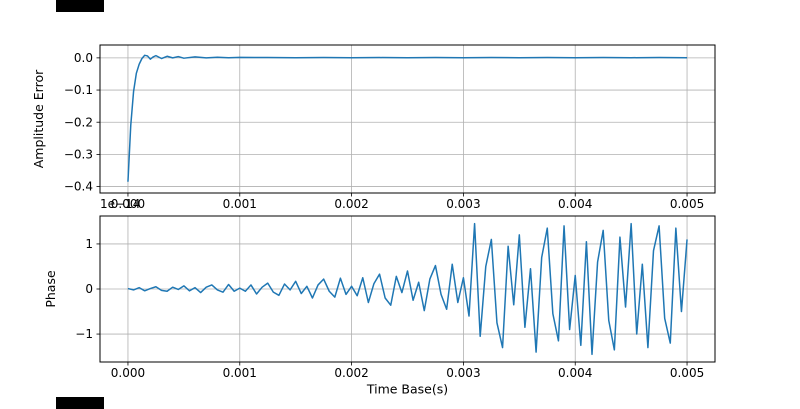 The width and height of the screenshot is (800, 409). Describe the element at coordinates (50, 289) in the screenshot. I see `y-axis-label: Phase` at that location.